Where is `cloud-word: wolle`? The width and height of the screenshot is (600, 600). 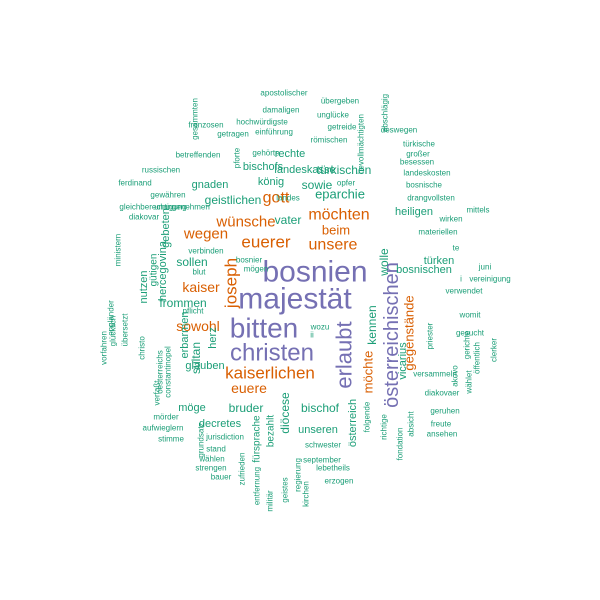 cloud-word: wolle is located at coordinates (384, 262).